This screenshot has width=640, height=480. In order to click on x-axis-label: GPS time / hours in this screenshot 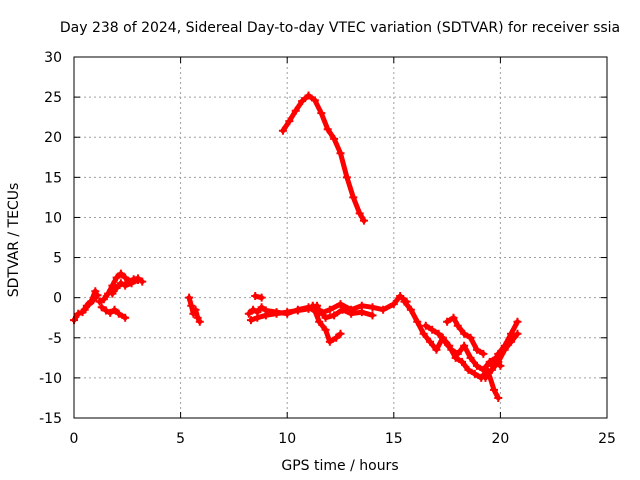, I will do `click(339, 466)`.